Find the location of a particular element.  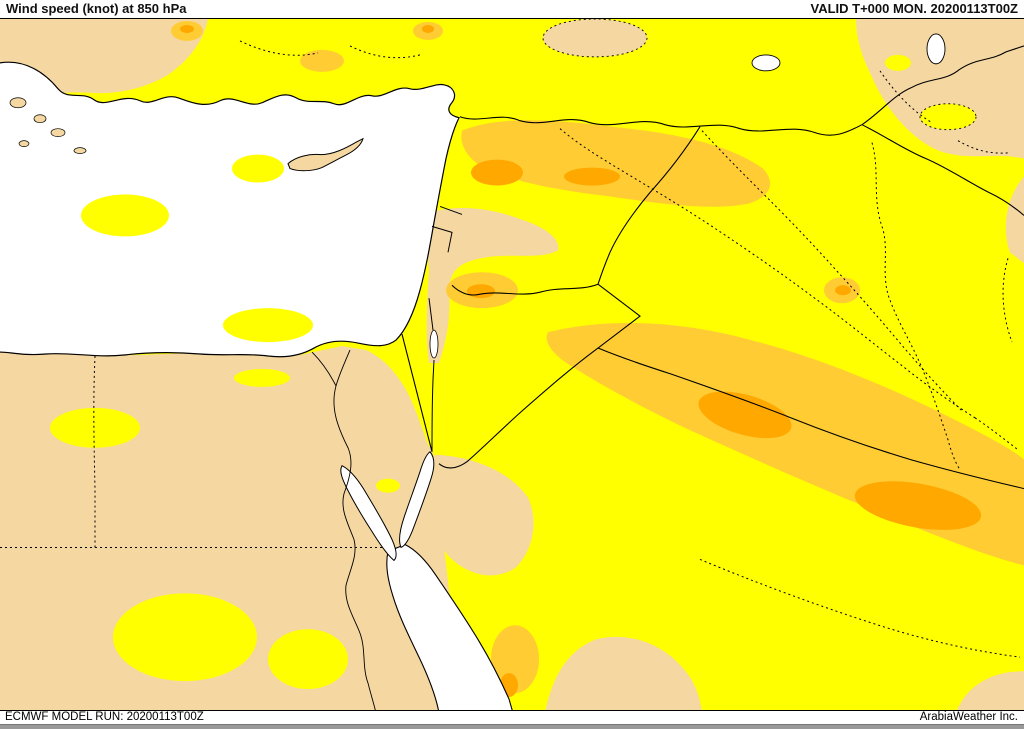

tan-region-central-anatolia is located at coordinates (595, 38).